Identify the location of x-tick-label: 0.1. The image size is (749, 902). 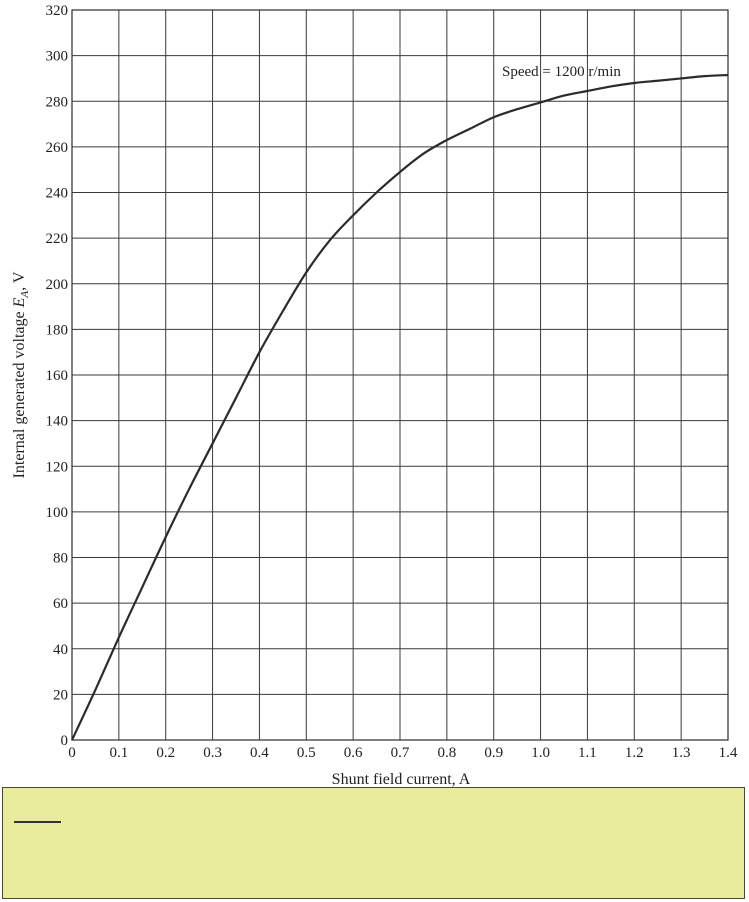
(118, 753).